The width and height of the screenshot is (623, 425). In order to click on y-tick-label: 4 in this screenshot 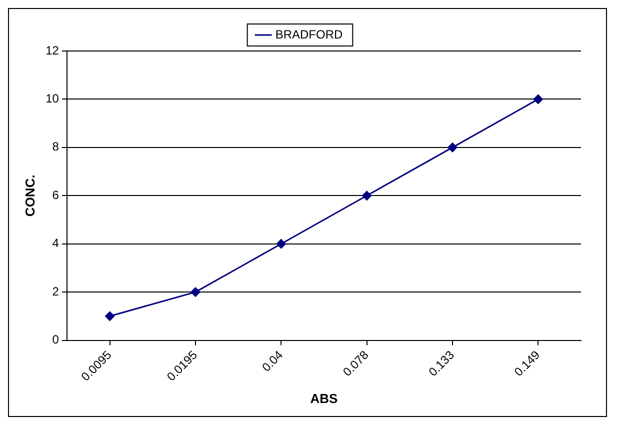, I will do `click(56, 243)`.